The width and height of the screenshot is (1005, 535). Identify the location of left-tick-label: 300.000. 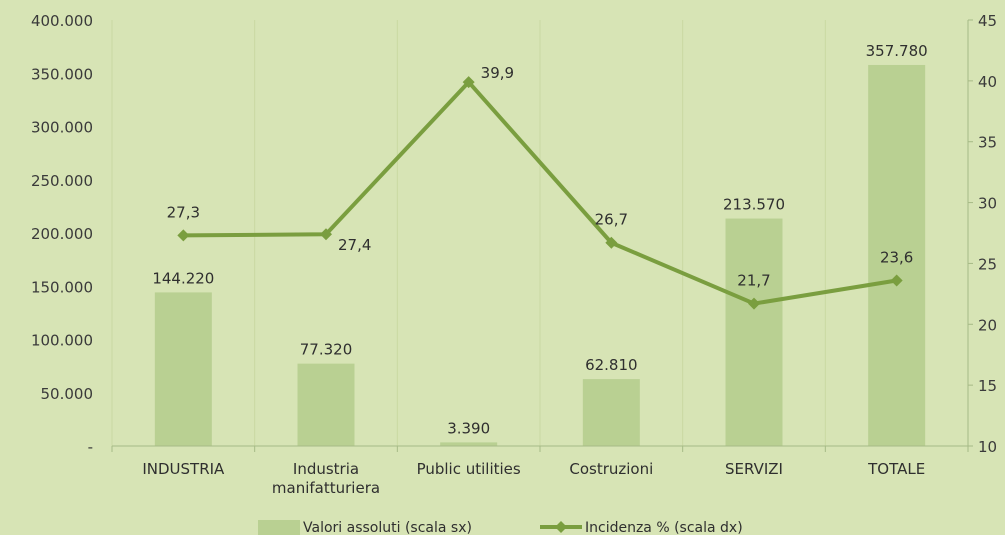
(62, 128).